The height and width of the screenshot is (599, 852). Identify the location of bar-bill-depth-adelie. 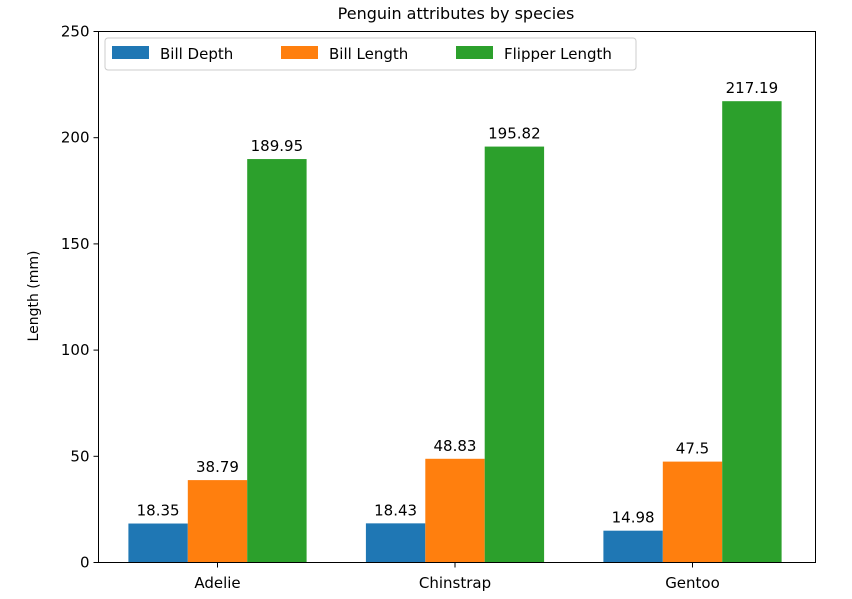
(158, 543).